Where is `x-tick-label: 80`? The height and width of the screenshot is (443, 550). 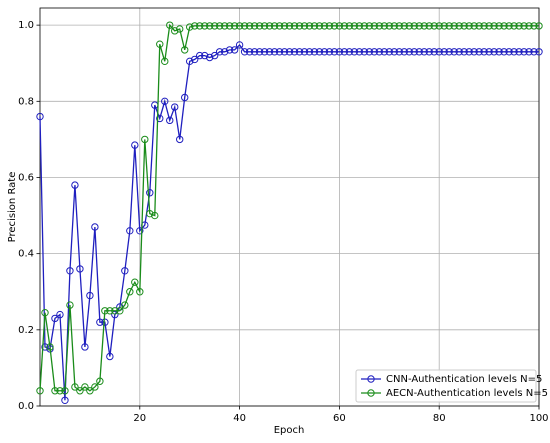 x-tick-label: 80 is located at coordinates (439, 418).